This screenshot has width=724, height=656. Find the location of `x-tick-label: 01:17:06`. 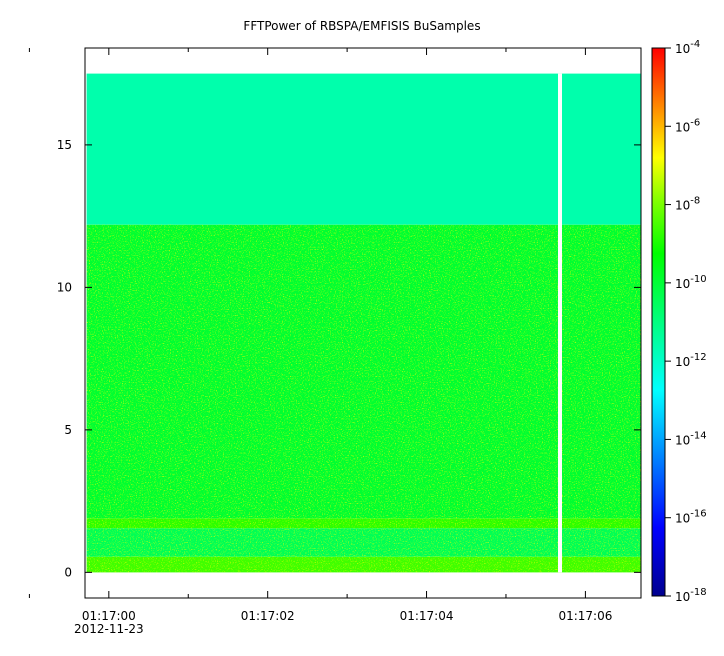

x-tick-label: 01:17:06 is located at coordinates (585, 616).